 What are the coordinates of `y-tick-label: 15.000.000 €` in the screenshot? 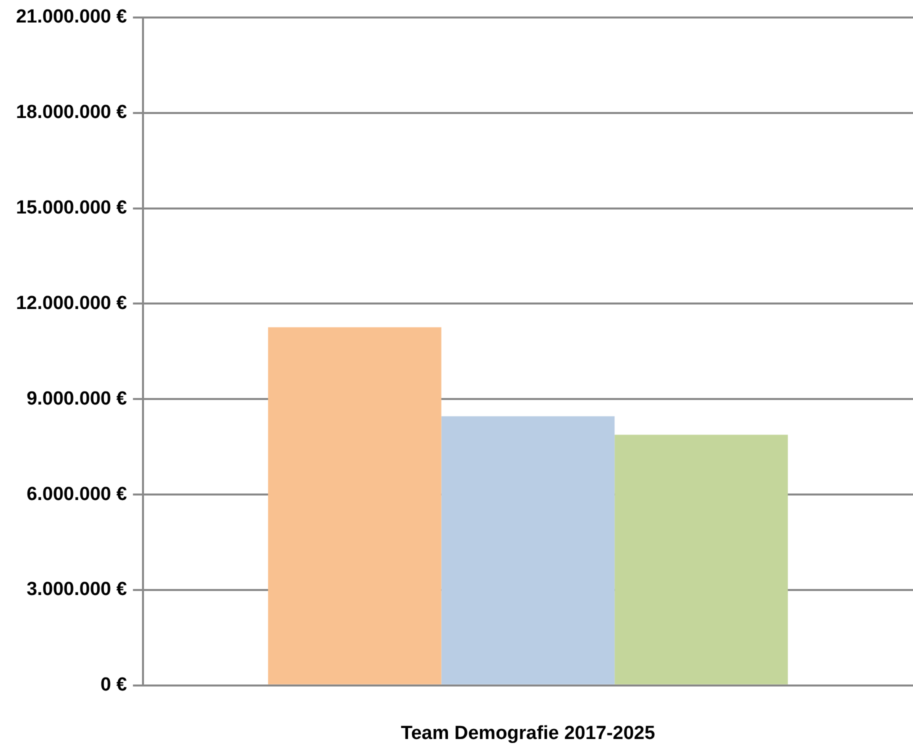 It's located at (72, 207).